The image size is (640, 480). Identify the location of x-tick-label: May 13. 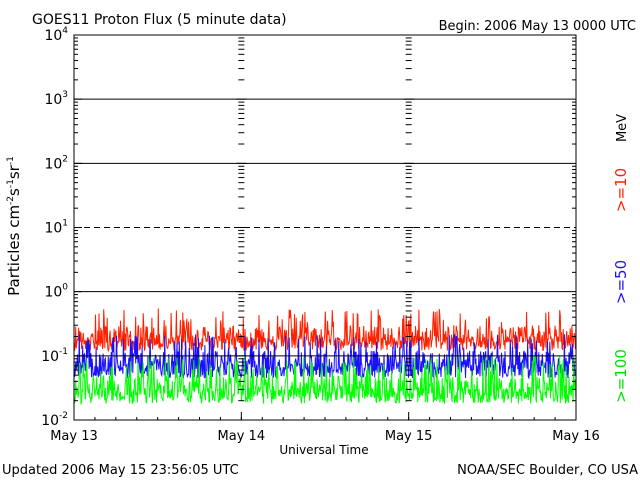
(74, 436).